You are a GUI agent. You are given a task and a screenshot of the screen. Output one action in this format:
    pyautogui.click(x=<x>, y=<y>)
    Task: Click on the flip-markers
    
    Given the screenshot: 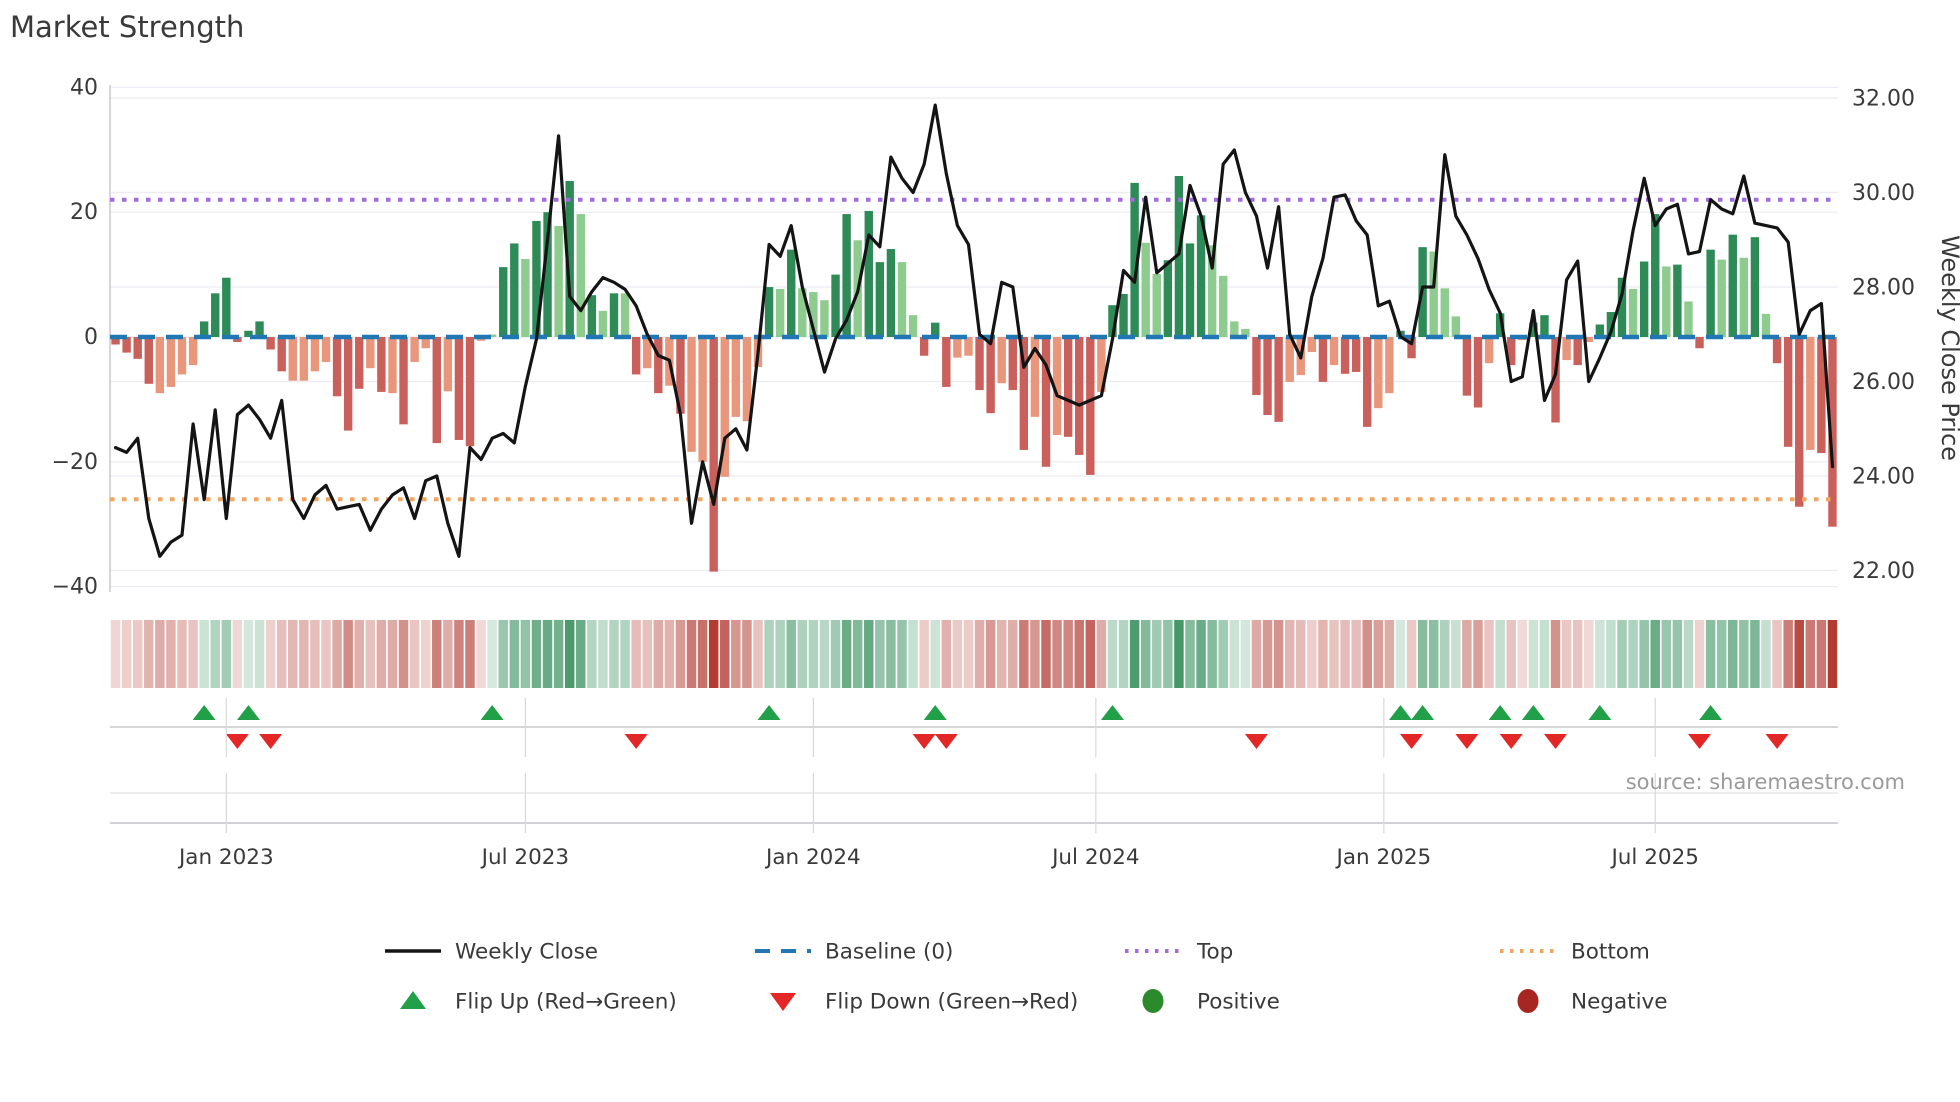 What is the action you would take?
    pyautogui.click(x=974, y=727)
    